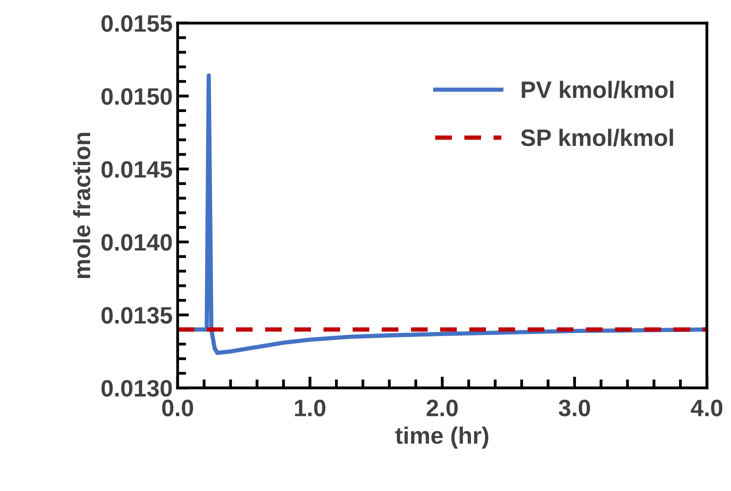  Describe the element at coordinates (178, 408) in the screenshot. I see `x-tick-label: 0.0` at that location.